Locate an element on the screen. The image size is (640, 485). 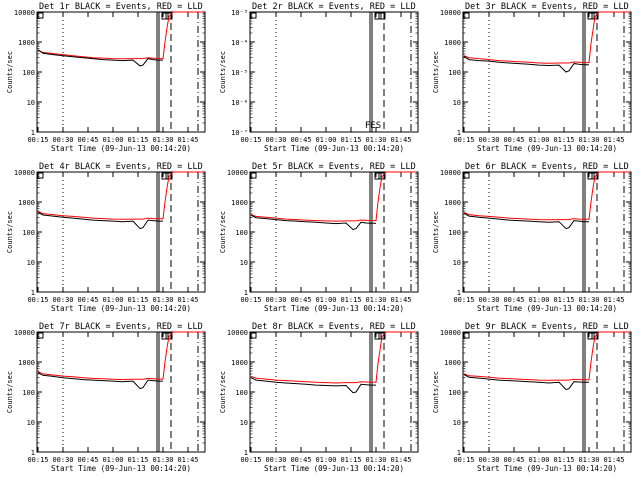
annotation-label: FES is located at coordinates (373, 126).